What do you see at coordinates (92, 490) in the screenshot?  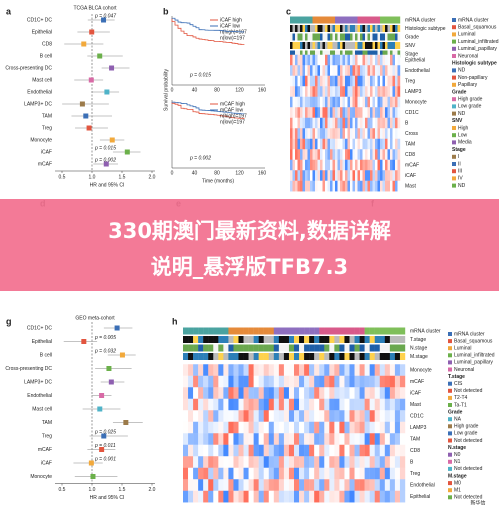 I see `tick-label: 1.0` at bounding box center [92, 490].